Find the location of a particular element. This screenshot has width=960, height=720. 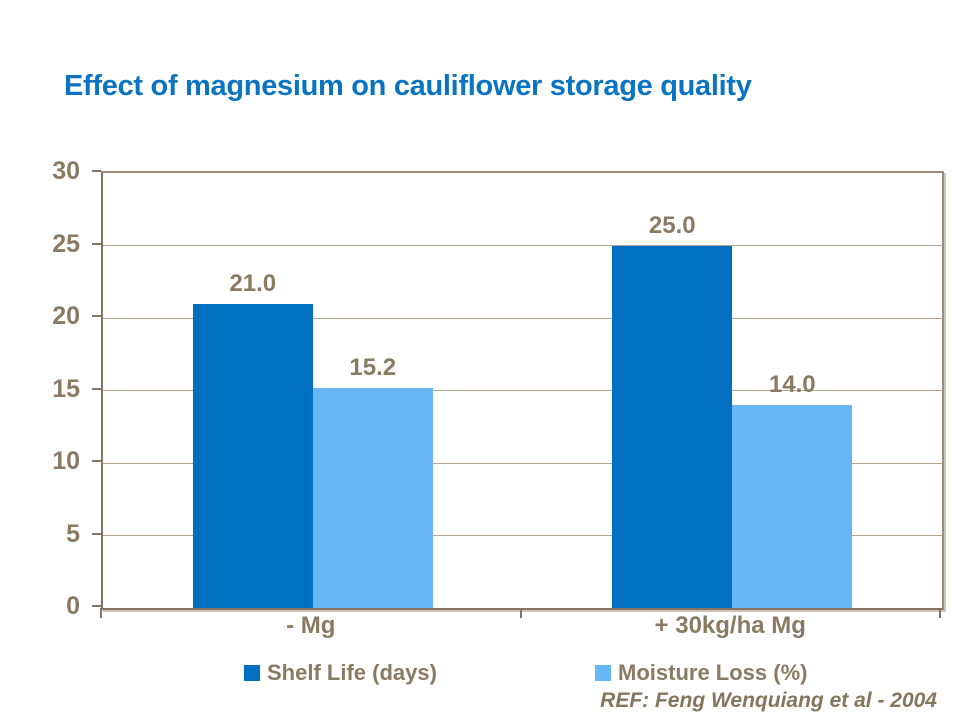

gridline-y25 is located at coordinates (522, 245).